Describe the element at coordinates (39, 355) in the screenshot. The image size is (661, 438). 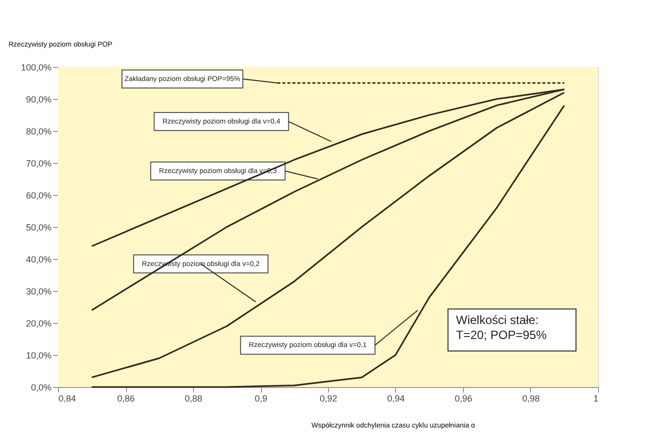
I see `y-tick-label: 10,0%` at that location.